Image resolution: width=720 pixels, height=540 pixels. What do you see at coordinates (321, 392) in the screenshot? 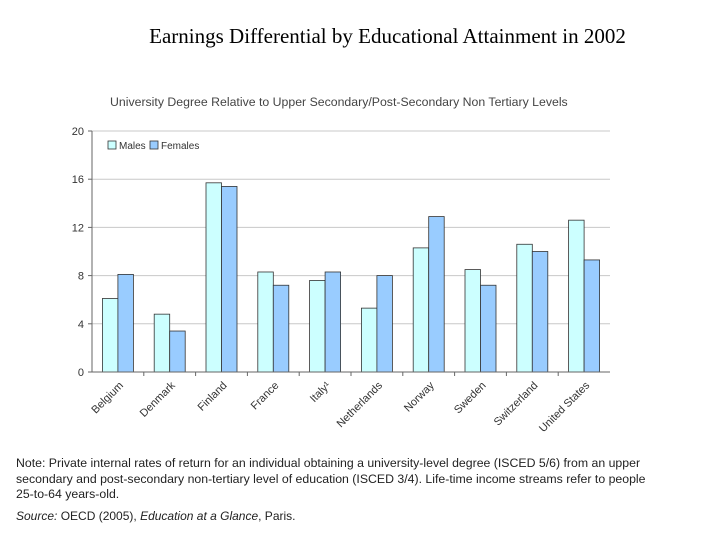
I see `x-tick-label: Italy¹` at bounding box center [321, 392].